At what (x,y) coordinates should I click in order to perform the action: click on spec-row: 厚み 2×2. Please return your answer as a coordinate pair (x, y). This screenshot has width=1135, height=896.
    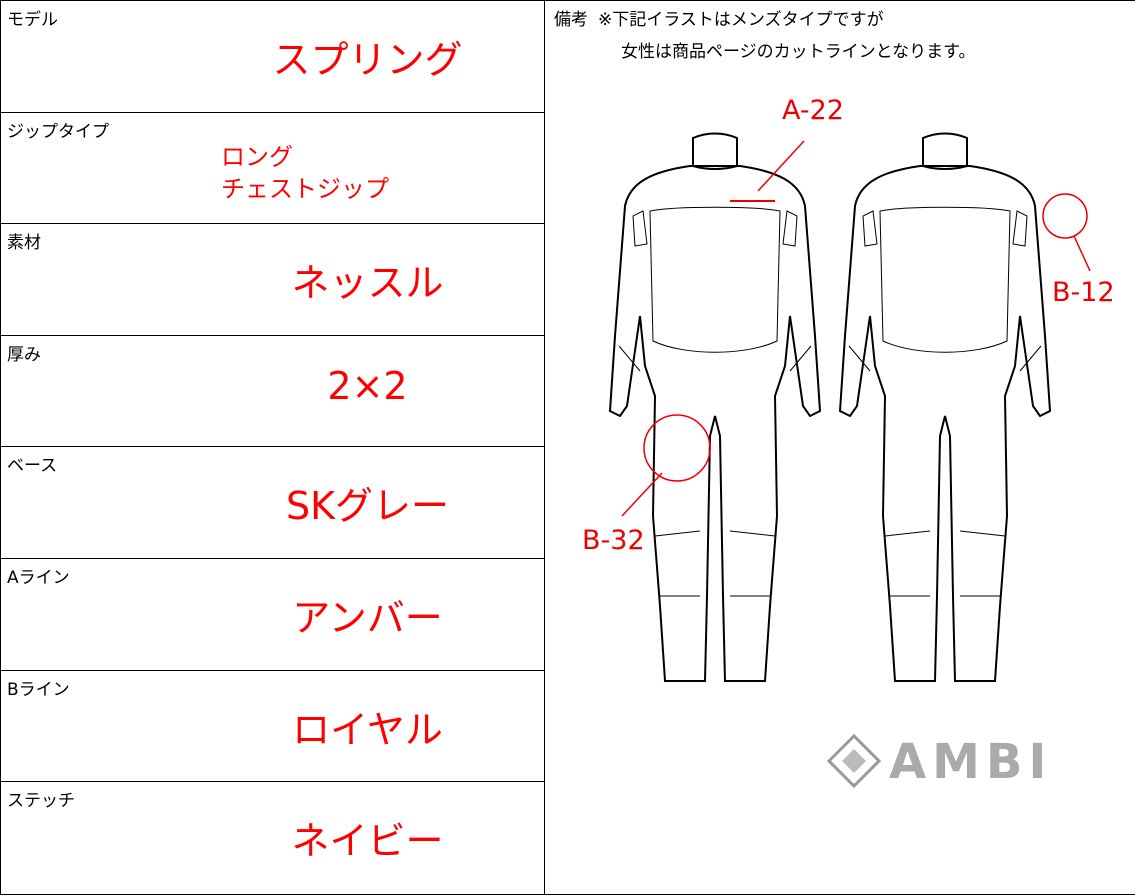
    Looking at the image, I should click on (272, 392).